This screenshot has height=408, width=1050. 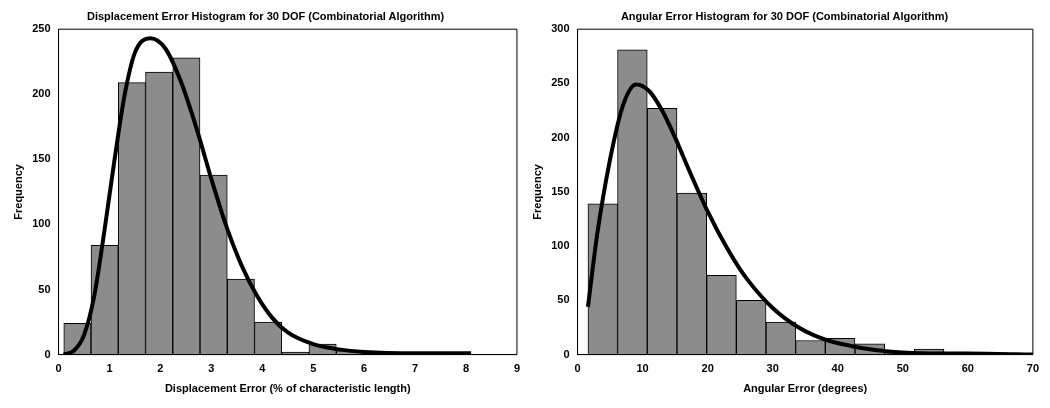 What do you see at coordinates (772, 368) in the screenshot?
I see `x-tick-label: 30` at bounding box center [772, 368].